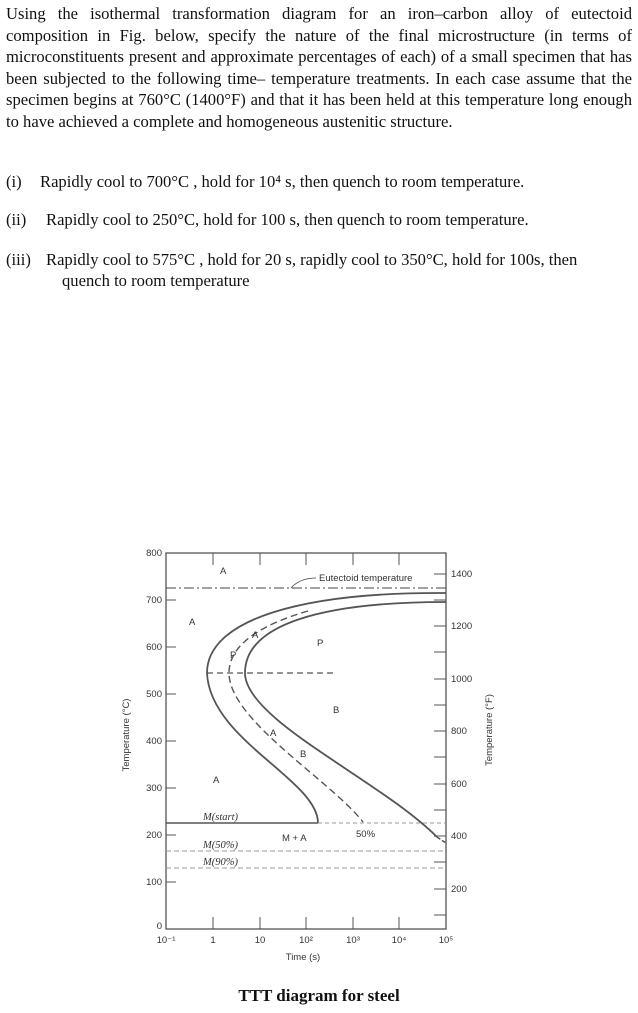 This screenshot has width=638, height=1013. What do you see at coordinates (154, 600) in the screenshot?
I see `y-tick: 700` at bounding box center [154, 600].